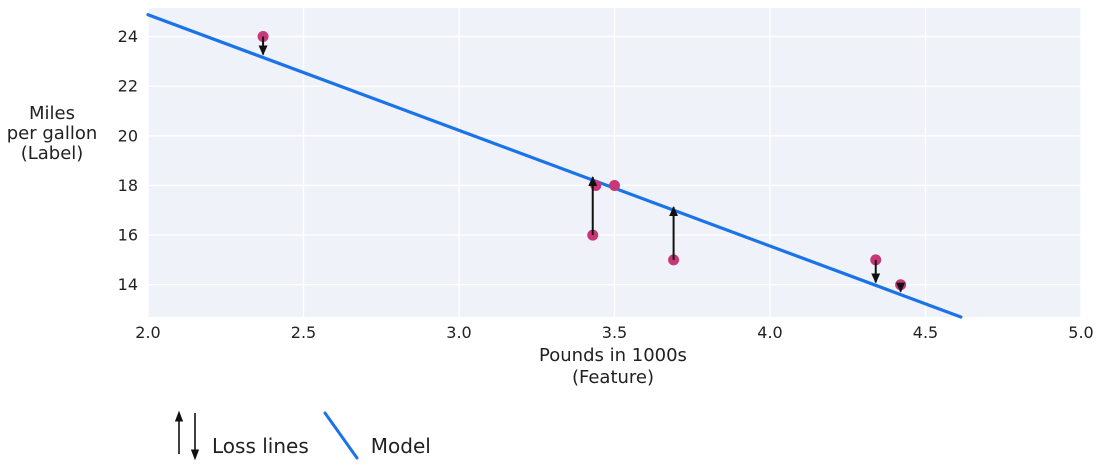 This screenshot has height=472, width=1099. I want to click on y-tick-label: 20, so click(128, 135).